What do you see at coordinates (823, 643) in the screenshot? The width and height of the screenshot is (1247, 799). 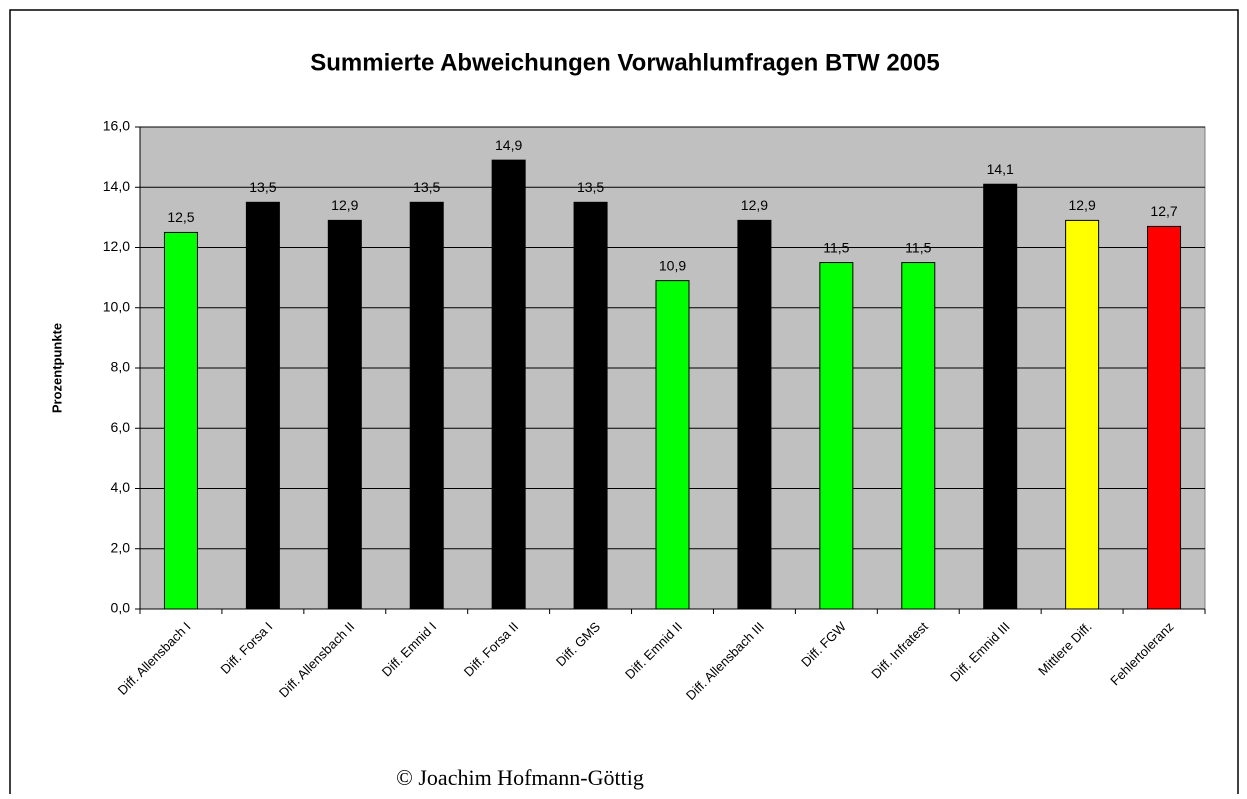 I see `x-tick-label: Diff. FGW` at bounding box center [823, 643].